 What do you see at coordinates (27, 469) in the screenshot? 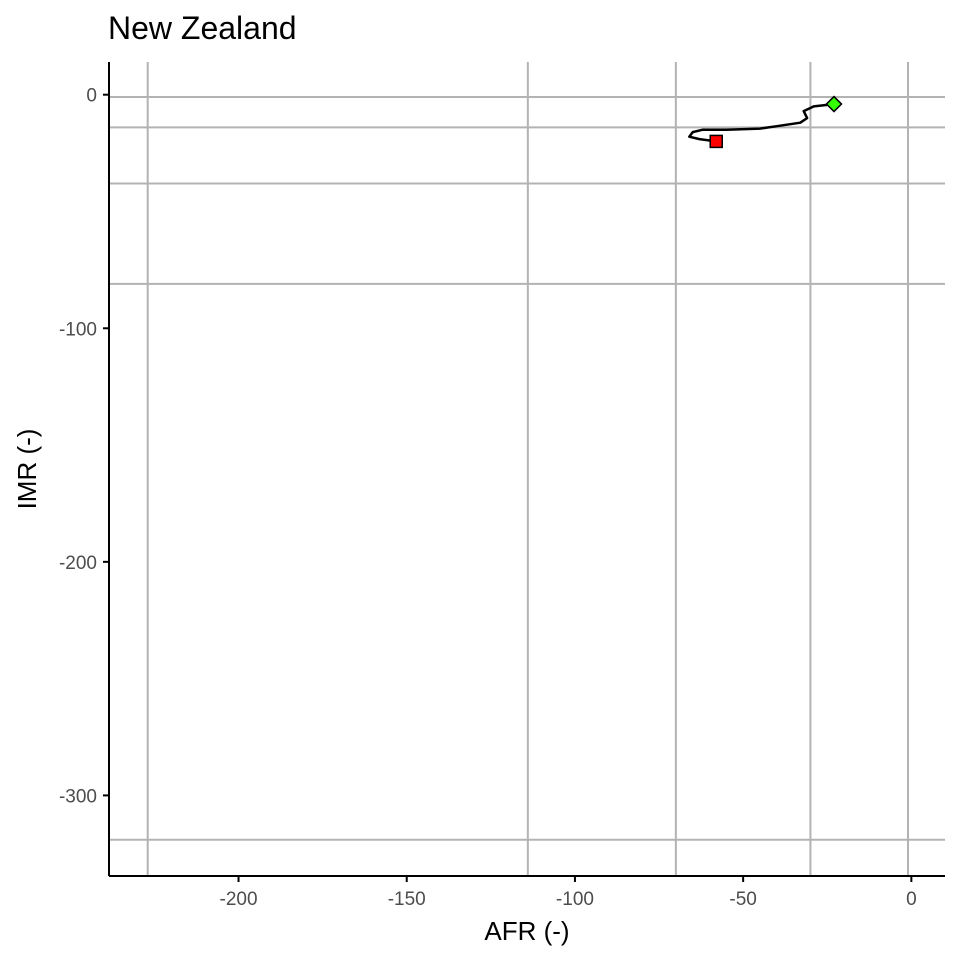
I see `y-axis-title: IMR (-)` at bounding box center [27, 469].